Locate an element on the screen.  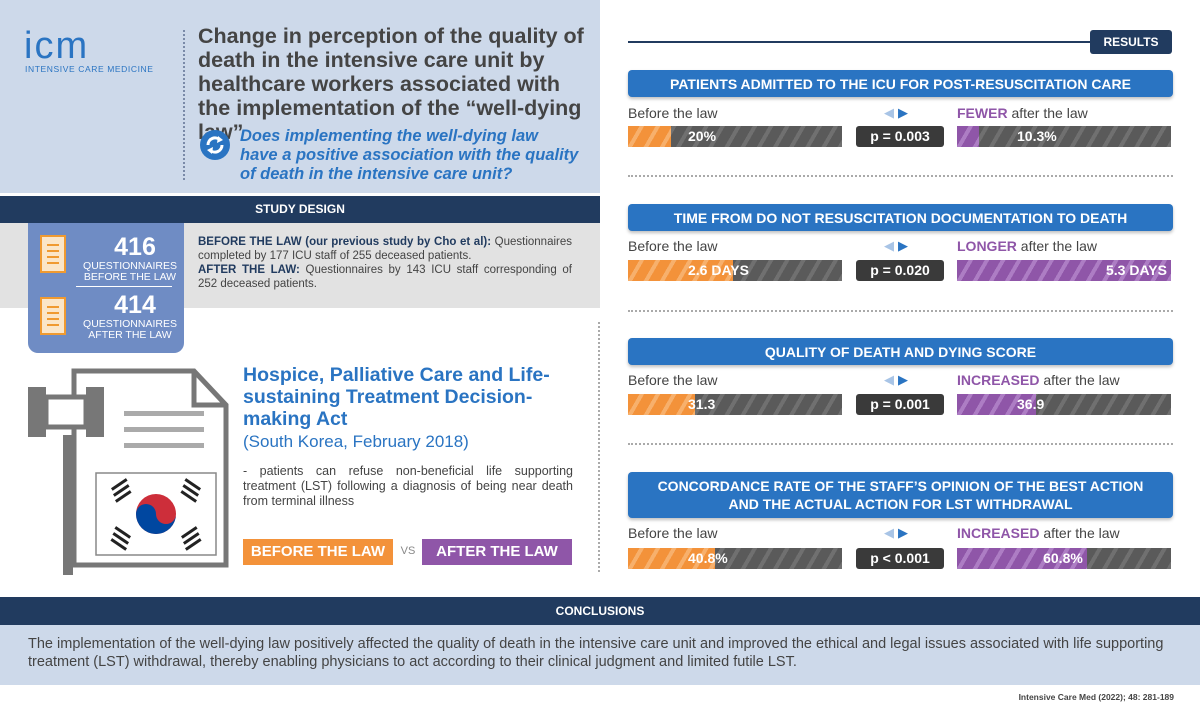
before-bar: 31.3 is located at coordinates (735, 404).